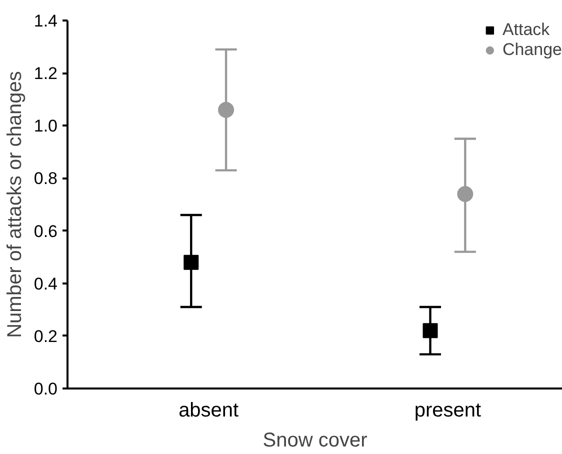 This screenshot has width=562, height=454. What do you see at coordinates (46, 126) in the screenshot?
I see `y-tick-label: 1.0` at bounding box center [46, 126].